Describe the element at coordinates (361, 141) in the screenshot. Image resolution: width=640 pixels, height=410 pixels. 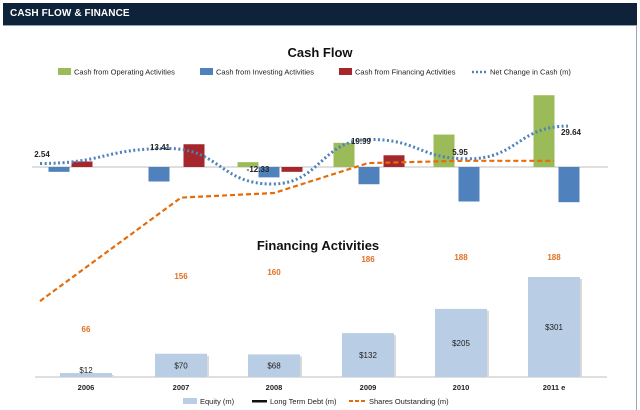
I see `net-change-label-2009: 19.99` at that location.